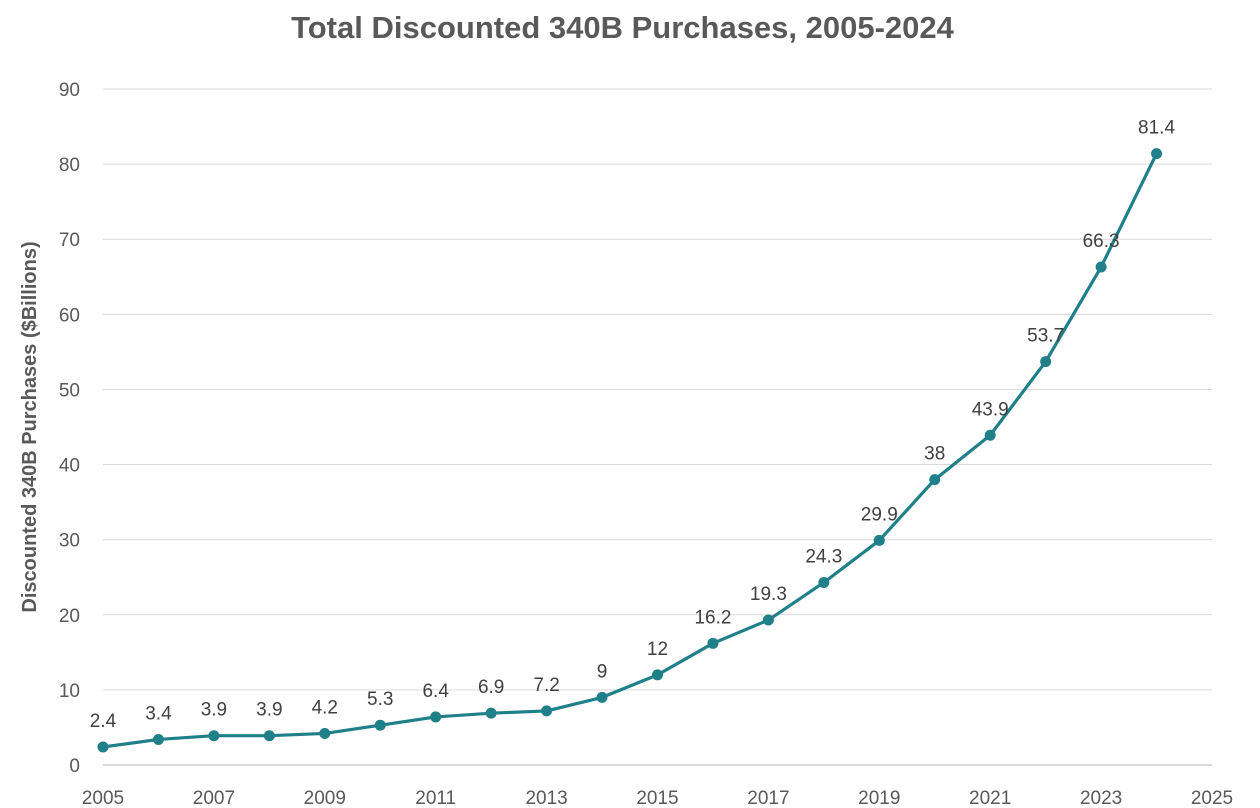 This screenshot has height=808, width=1260. Describe the element at coordinates (69, 315) in the screenshot. I see `y-tick-label: 60` at that location.